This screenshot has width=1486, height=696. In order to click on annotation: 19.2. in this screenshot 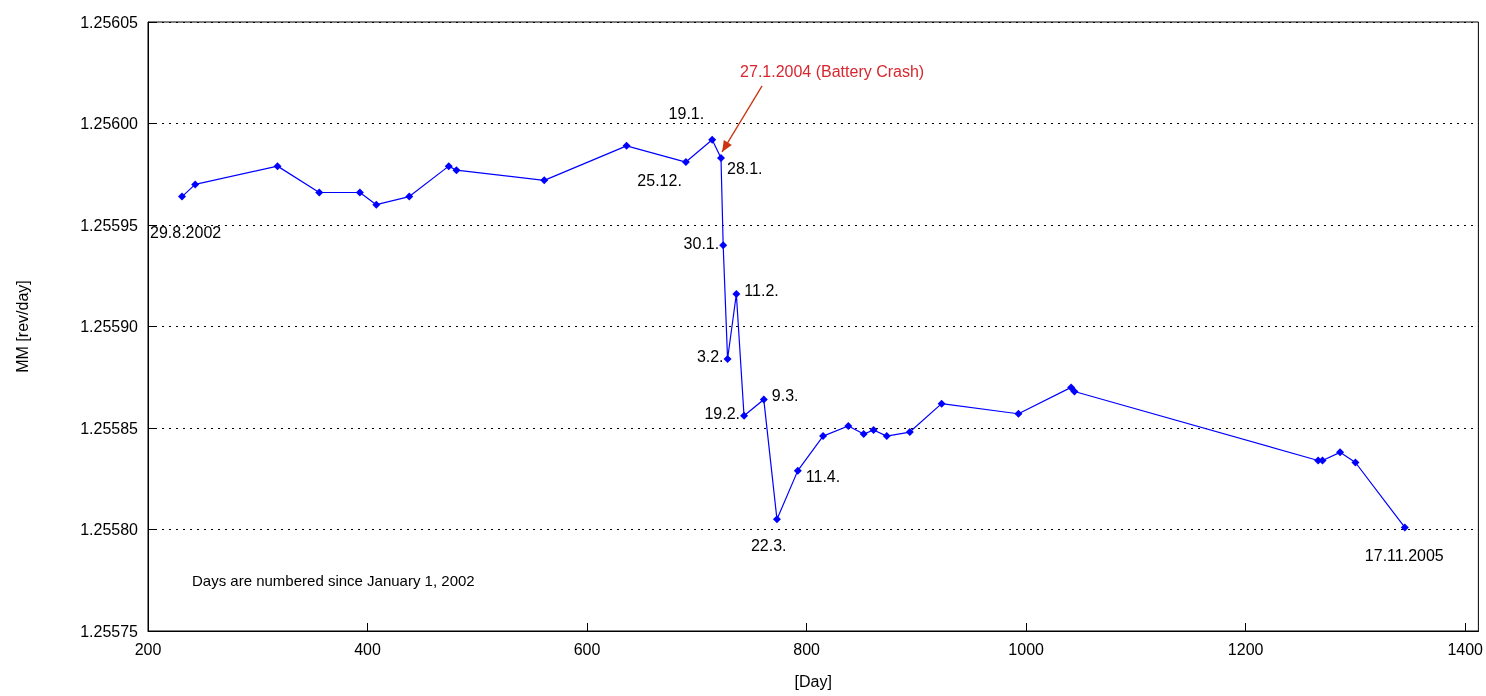, I will do `click(722, 414)`.